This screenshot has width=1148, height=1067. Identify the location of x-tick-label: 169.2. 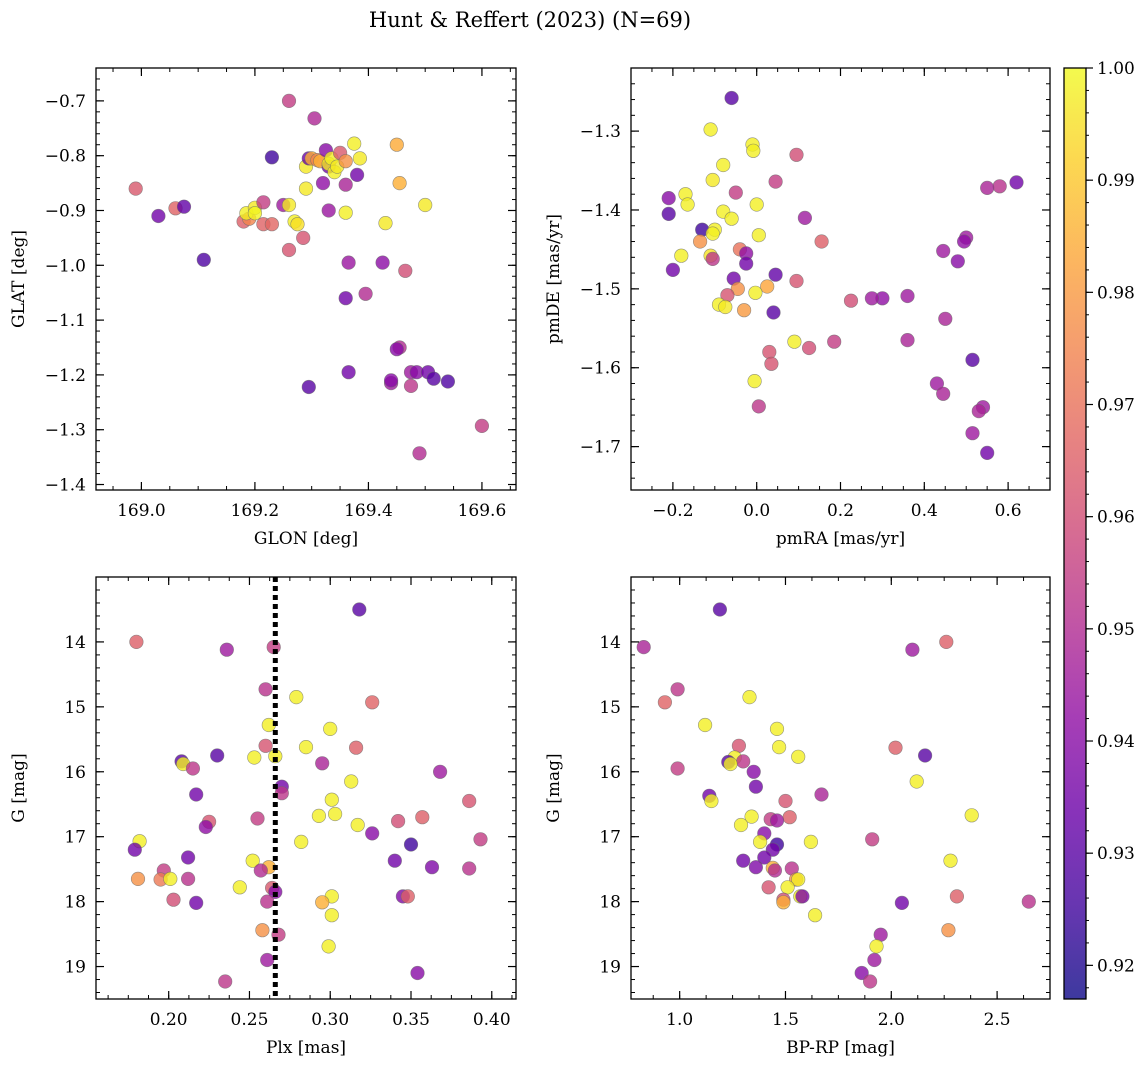
(255, 511).